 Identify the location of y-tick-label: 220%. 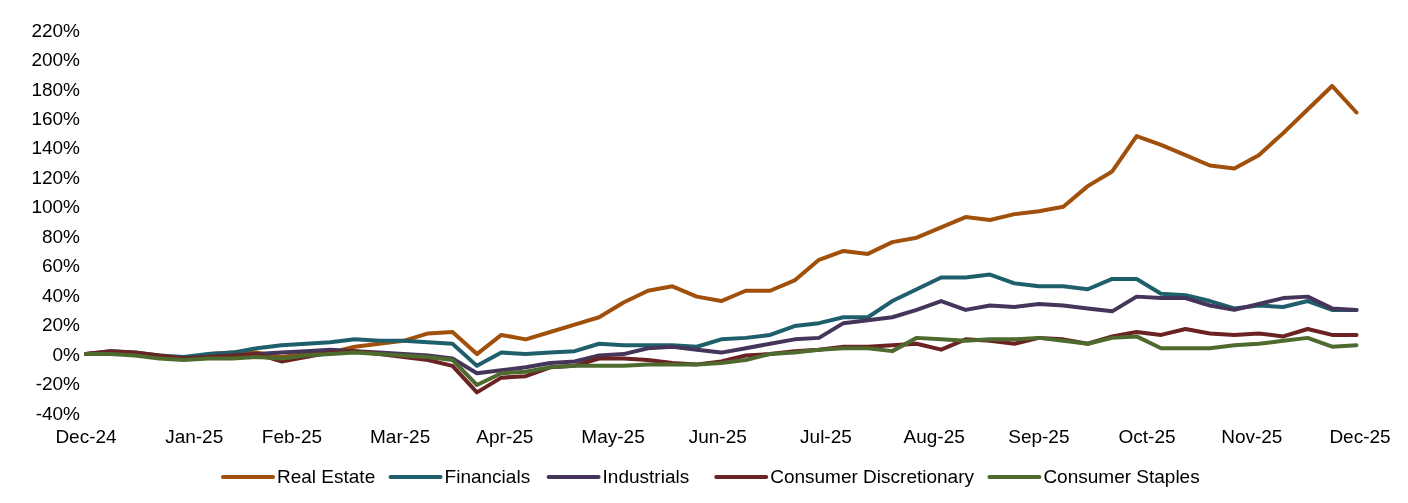
(56, 30).